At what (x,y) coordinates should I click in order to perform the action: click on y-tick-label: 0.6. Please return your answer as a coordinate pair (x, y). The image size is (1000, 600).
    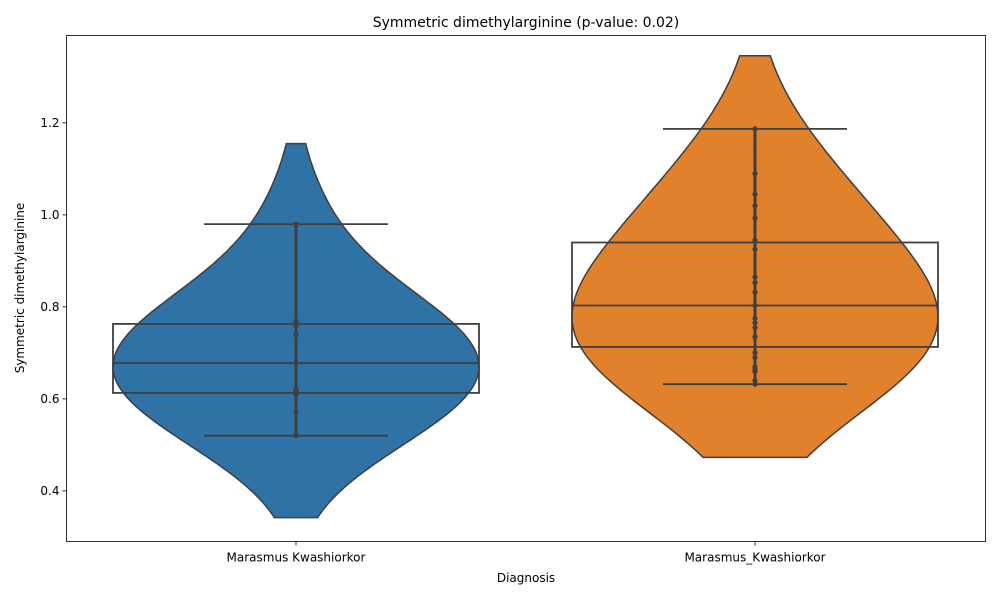
    Looking at the image, I should click on (49, 399).